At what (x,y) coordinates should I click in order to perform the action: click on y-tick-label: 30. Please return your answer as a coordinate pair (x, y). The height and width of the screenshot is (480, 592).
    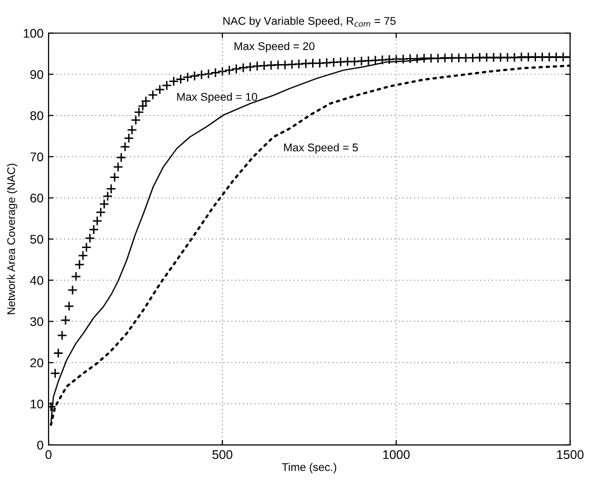
    Looking at the image, I should click on (37, 321).